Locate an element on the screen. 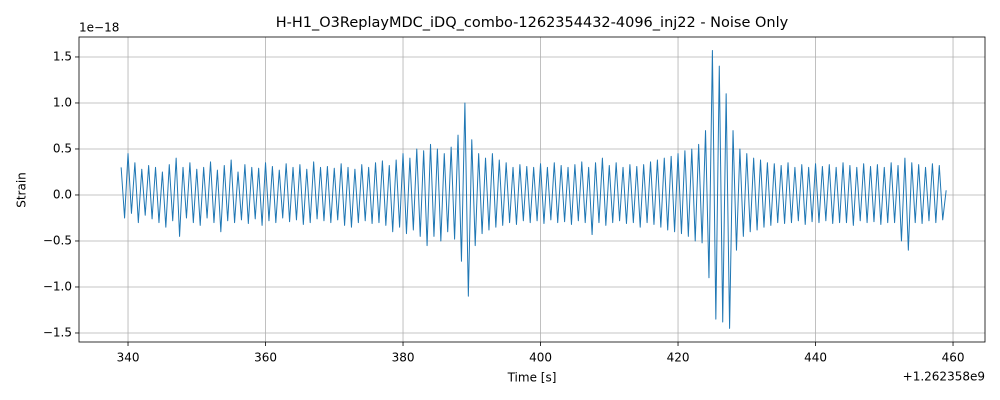  x-tick-label: 400 is located at coordinates (540, 358).